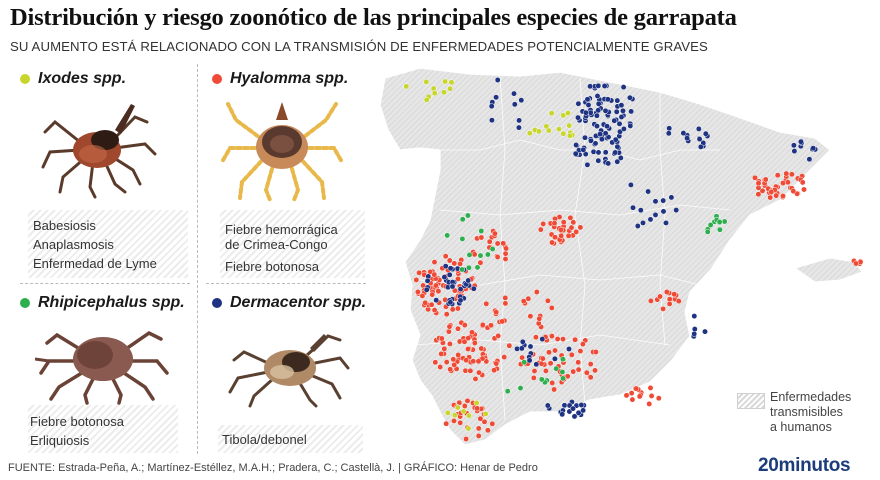 The width and height of the screenshot is (880, 480). I want to click on legend-label: Enfermedades transmisibles a humanos, so click(811, 412).